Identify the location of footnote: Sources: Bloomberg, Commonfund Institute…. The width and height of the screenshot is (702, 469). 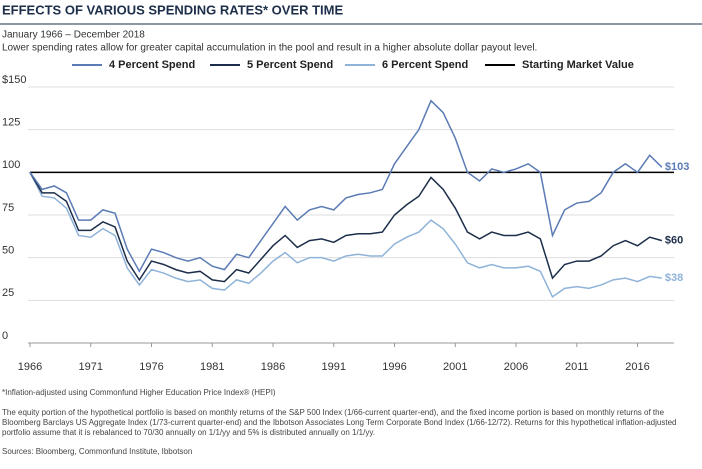
(97, 451).